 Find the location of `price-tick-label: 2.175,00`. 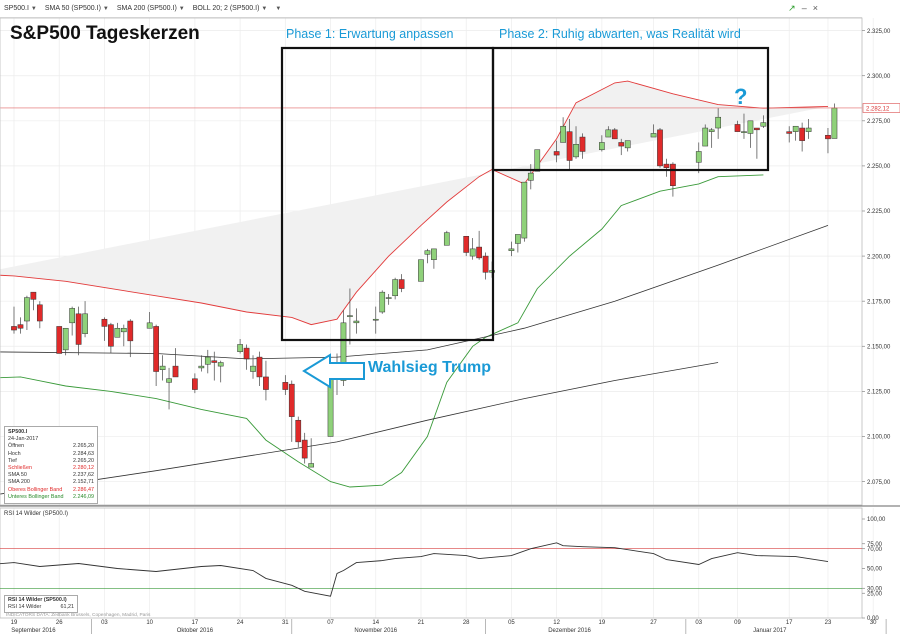

price-tick-label: 2.175,00 is located at coordinates (879, 302).